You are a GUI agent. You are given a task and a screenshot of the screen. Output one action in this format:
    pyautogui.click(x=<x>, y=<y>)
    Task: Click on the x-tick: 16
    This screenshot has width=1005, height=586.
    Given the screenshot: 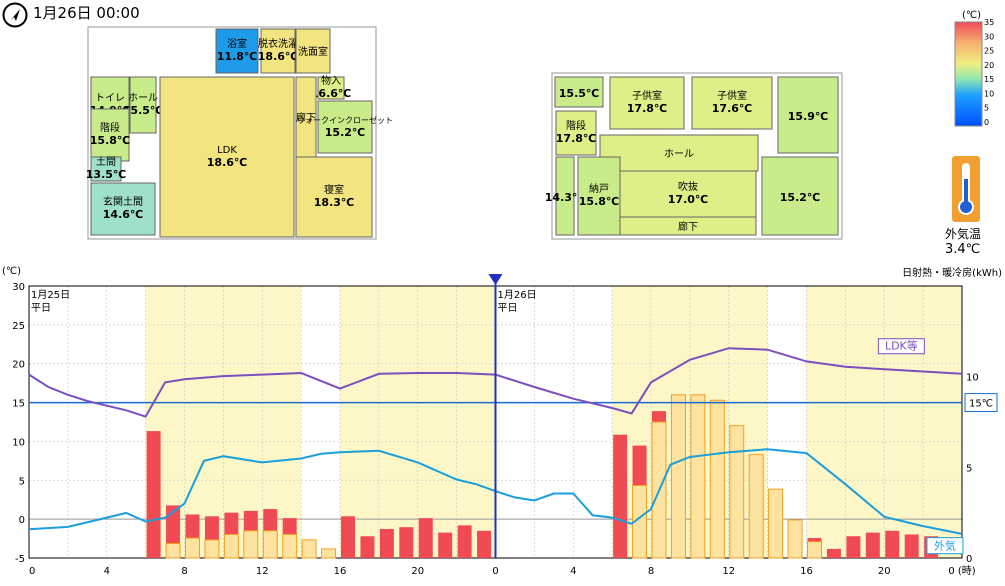 What is the action you would take?
    pyautogui.click(x=806, y=571)
    